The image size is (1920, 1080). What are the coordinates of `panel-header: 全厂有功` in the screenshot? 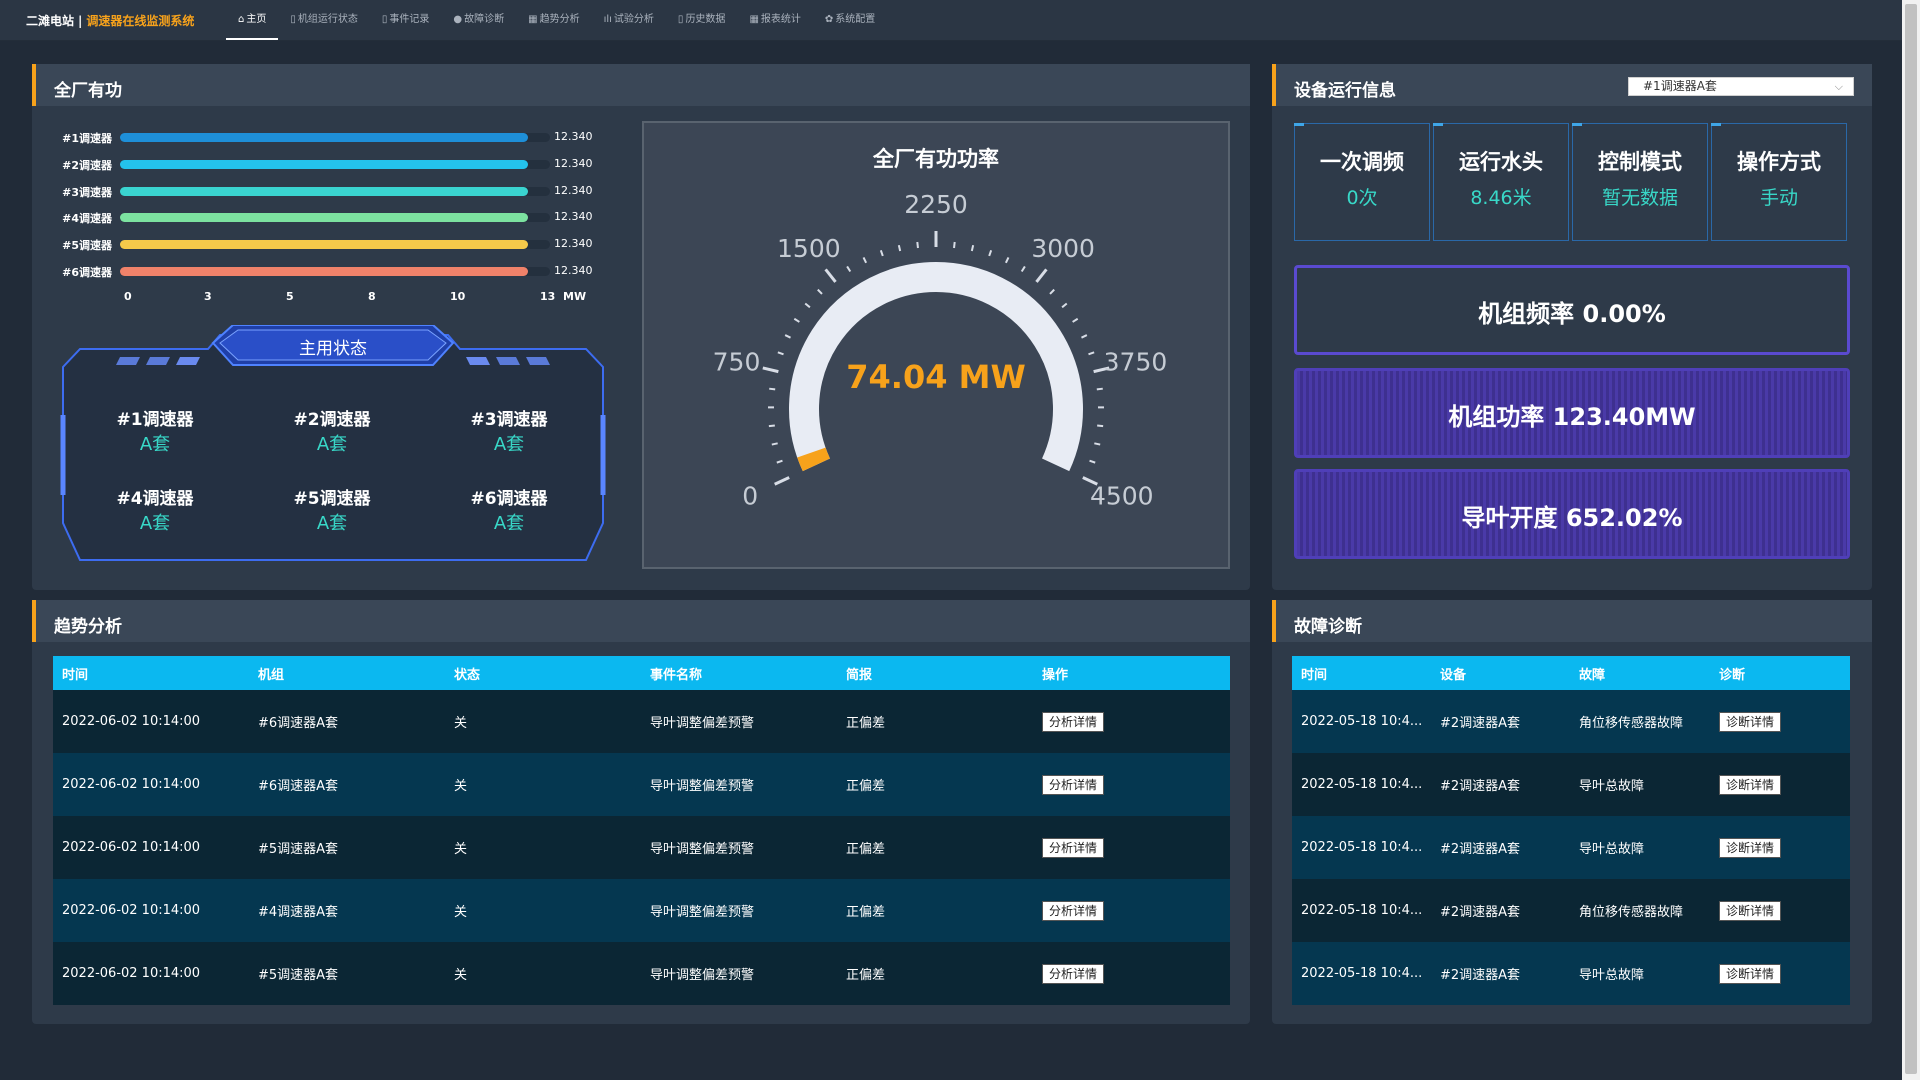 It's located at (641, 85).